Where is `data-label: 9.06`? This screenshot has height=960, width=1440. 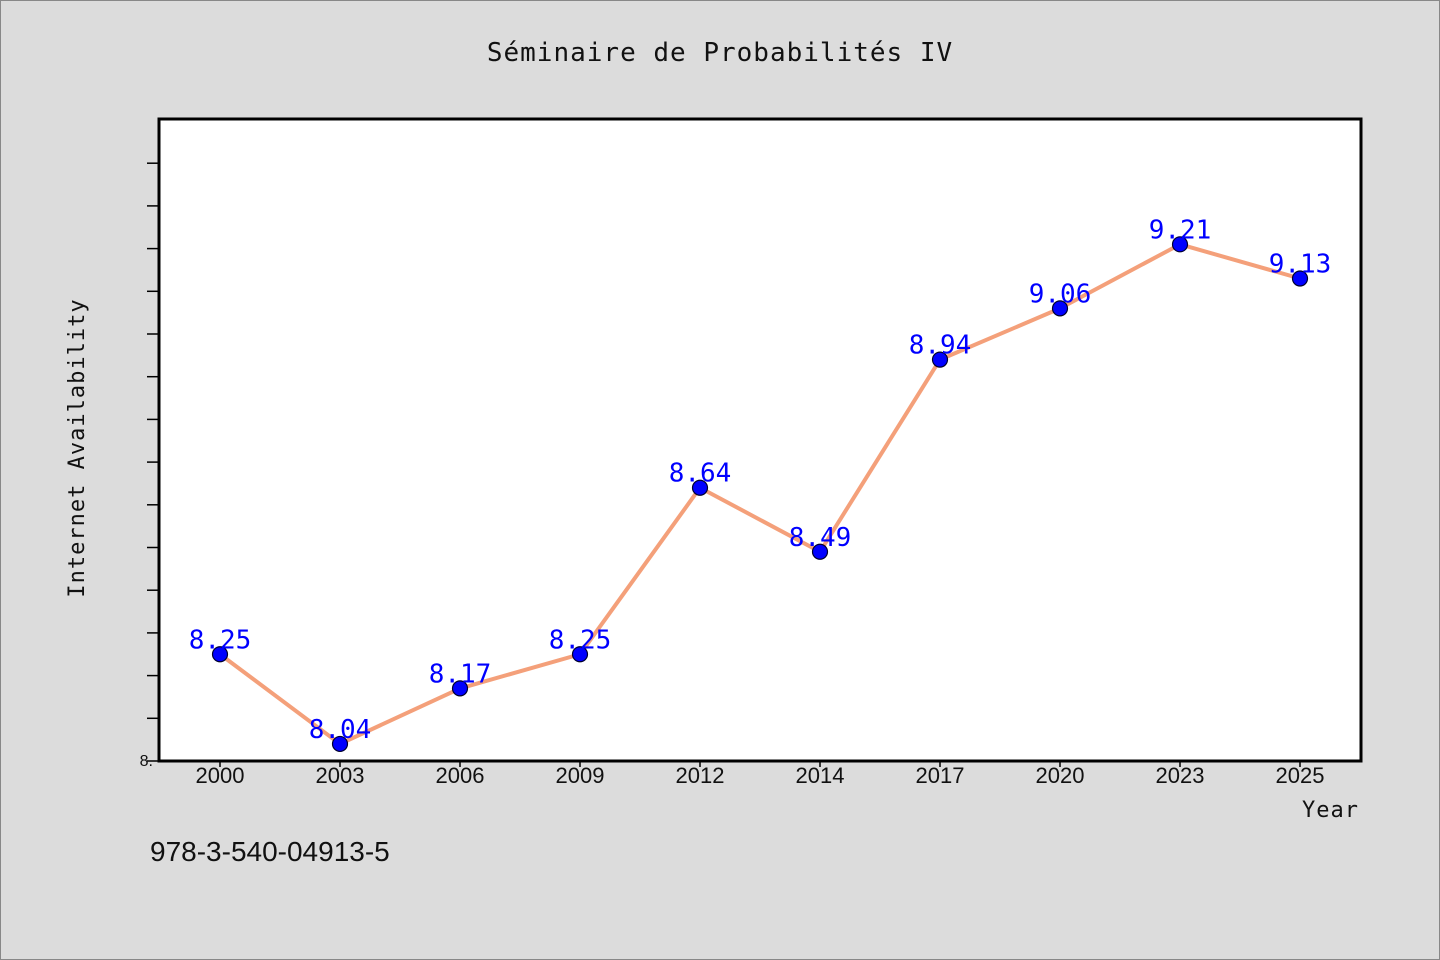
data-label: 9.06 is located at coordinates (1060, 294).